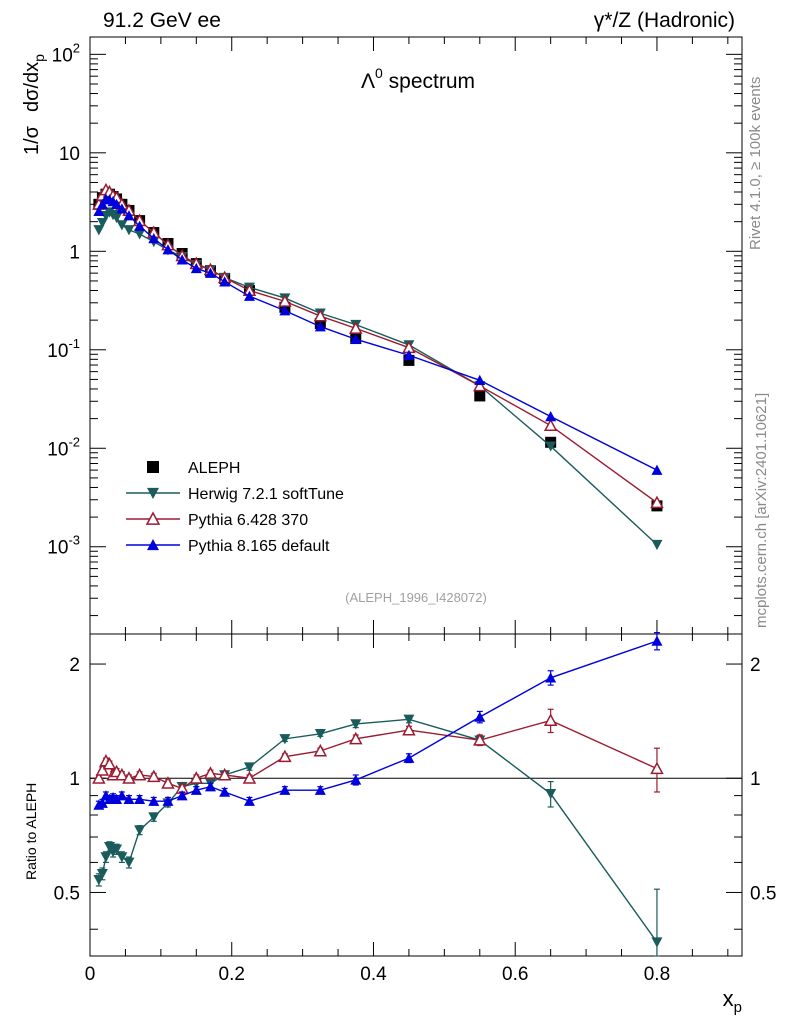 Image resolution: width=786 pixels, height=1024 pixels. Describe the element at coordinates (67, 893) in the screenshot. I see `ratio-y-tick-label: 0.5` at that location.